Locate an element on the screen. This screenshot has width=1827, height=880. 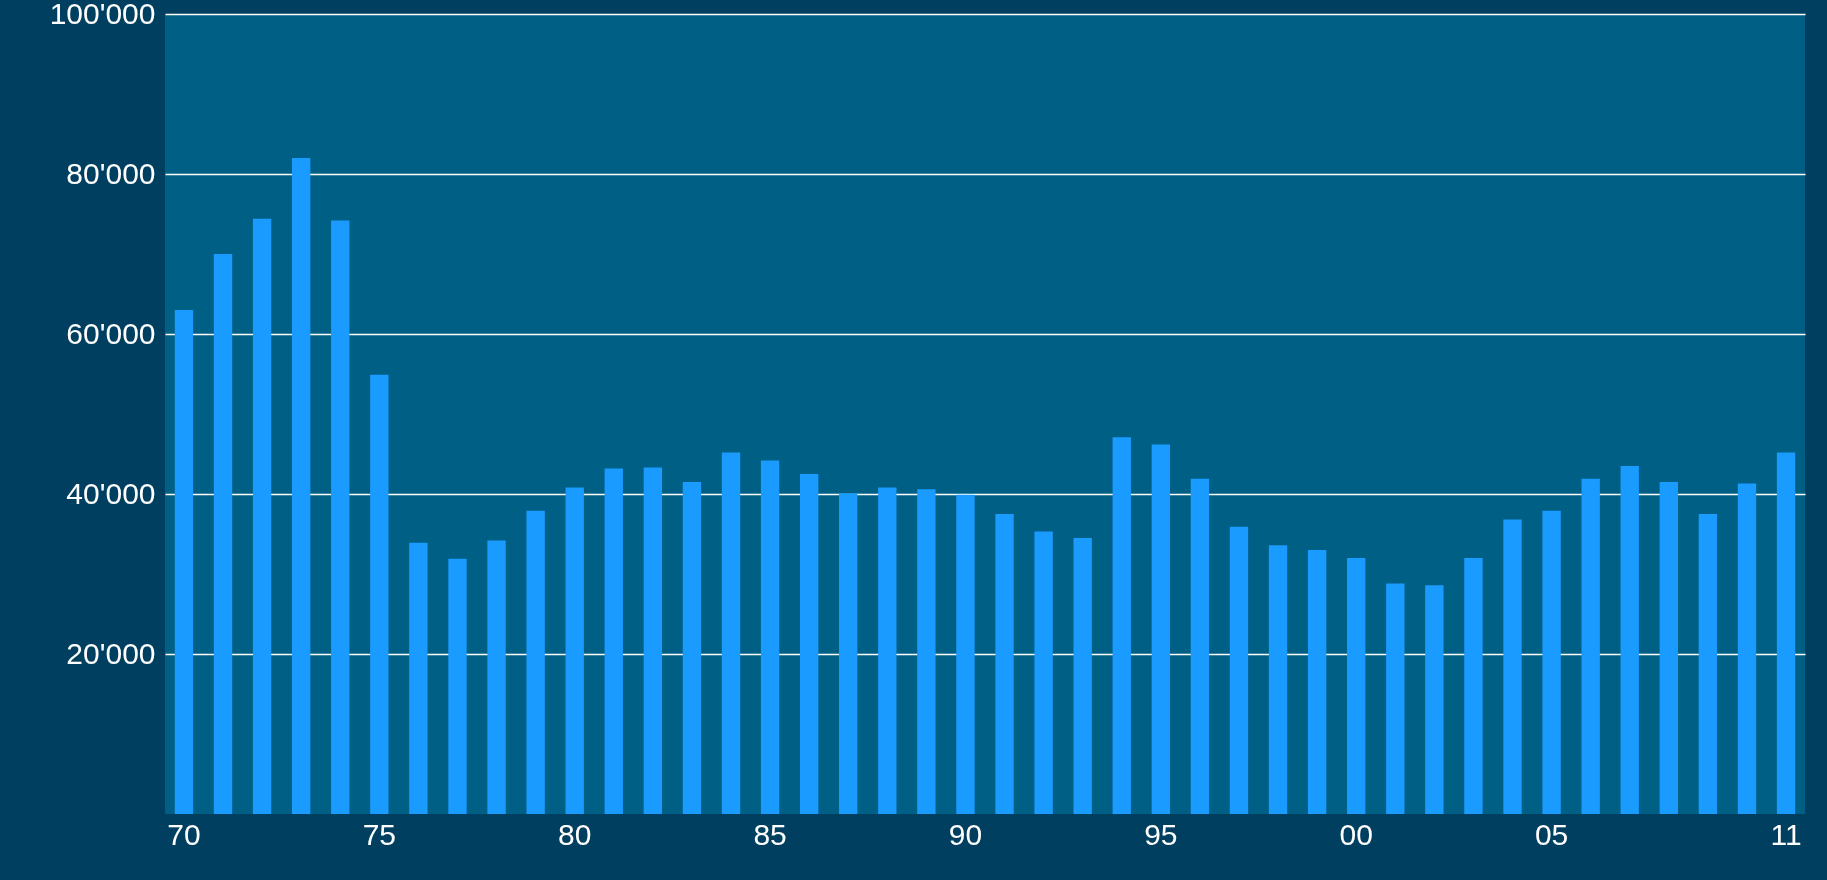
x-tick-label: 80 is located at coordinates (575, 834).